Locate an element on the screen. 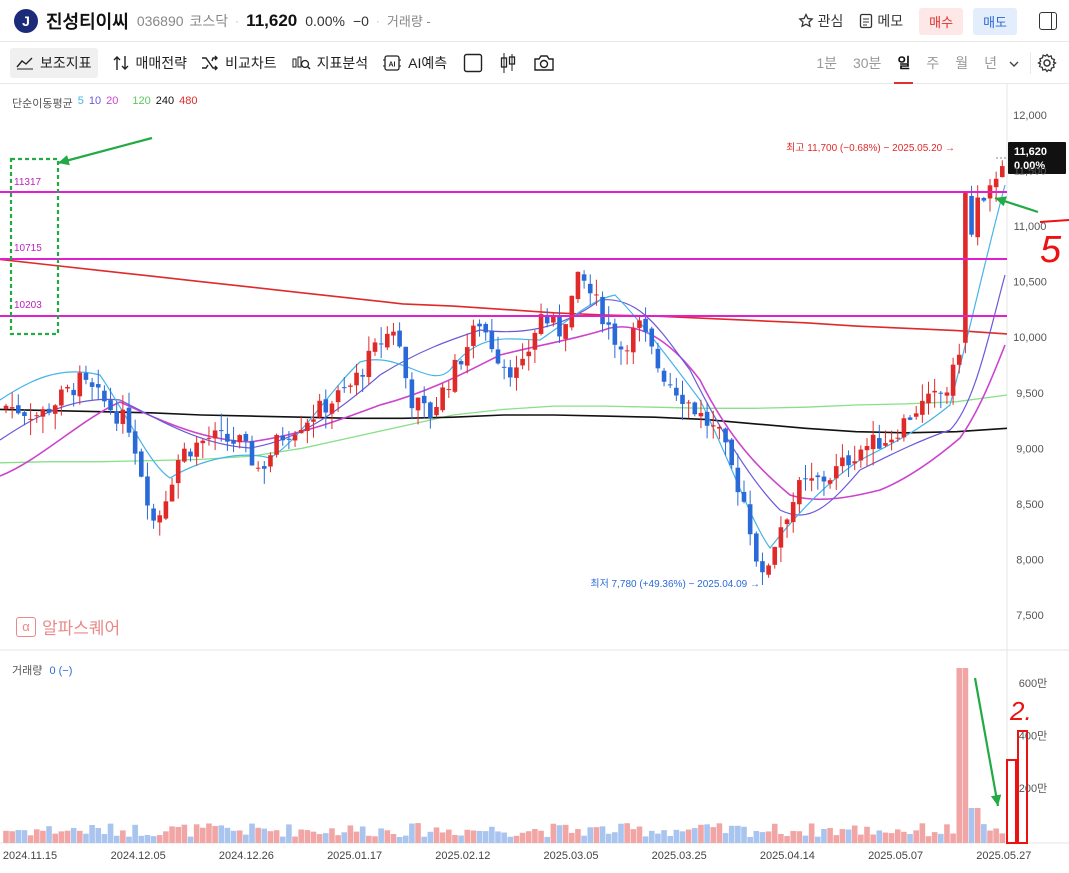 Image resolution: width=1069 pixels, height=873 pixels. square-toggle-icon is located at coordinates (473, 63).